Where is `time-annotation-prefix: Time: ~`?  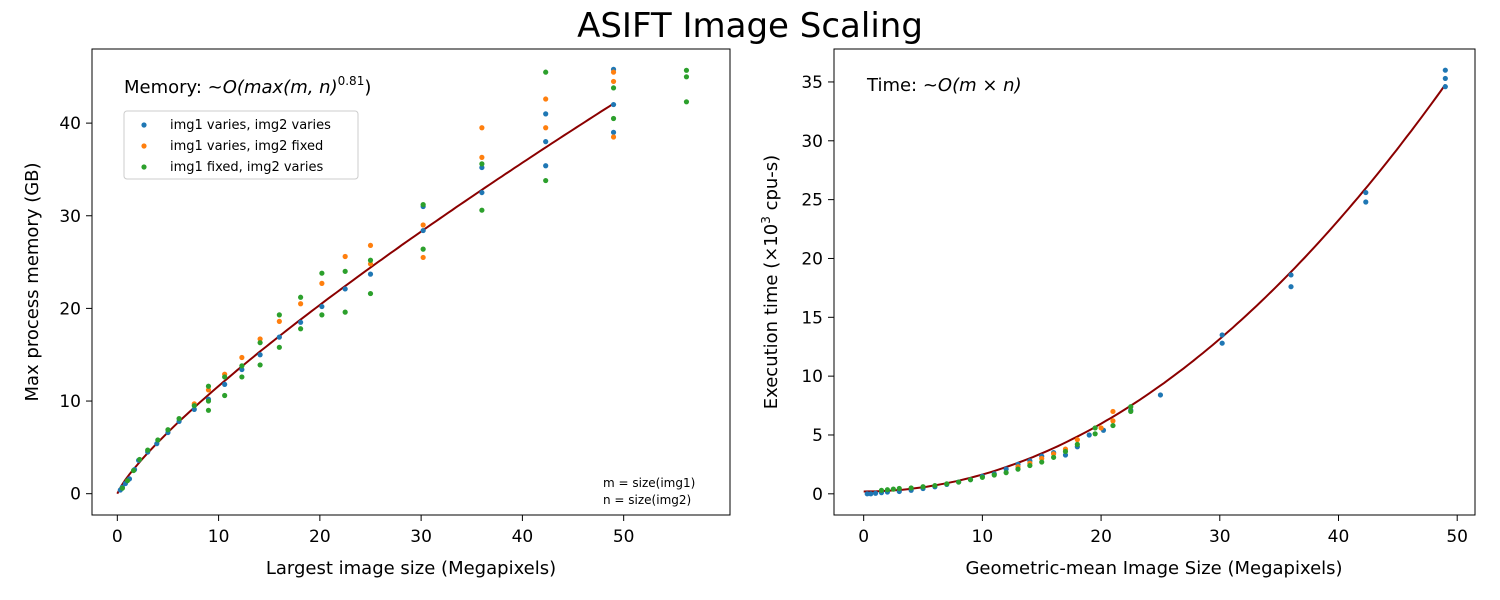
time-annotation-prefix: Time: ~ is located at coordinates (902, 85).